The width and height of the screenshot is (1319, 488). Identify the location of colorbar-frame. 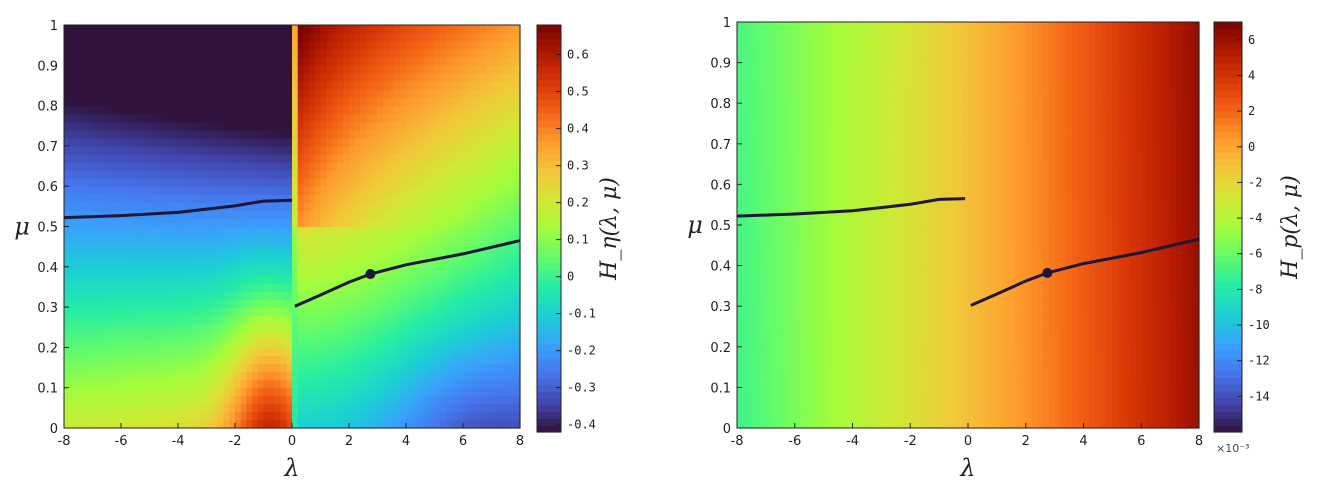
(549, 228).